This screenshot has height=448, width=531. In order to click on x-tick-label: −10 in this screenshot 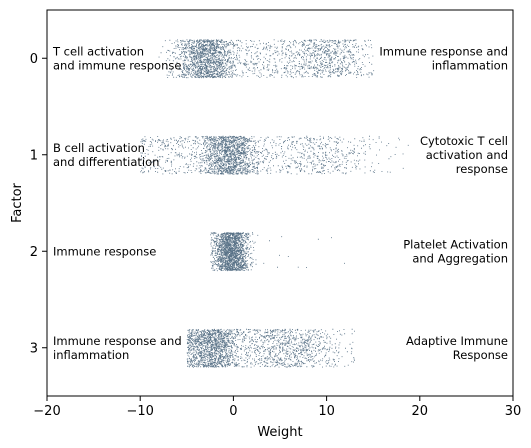, I will do `click(139, 411)`.